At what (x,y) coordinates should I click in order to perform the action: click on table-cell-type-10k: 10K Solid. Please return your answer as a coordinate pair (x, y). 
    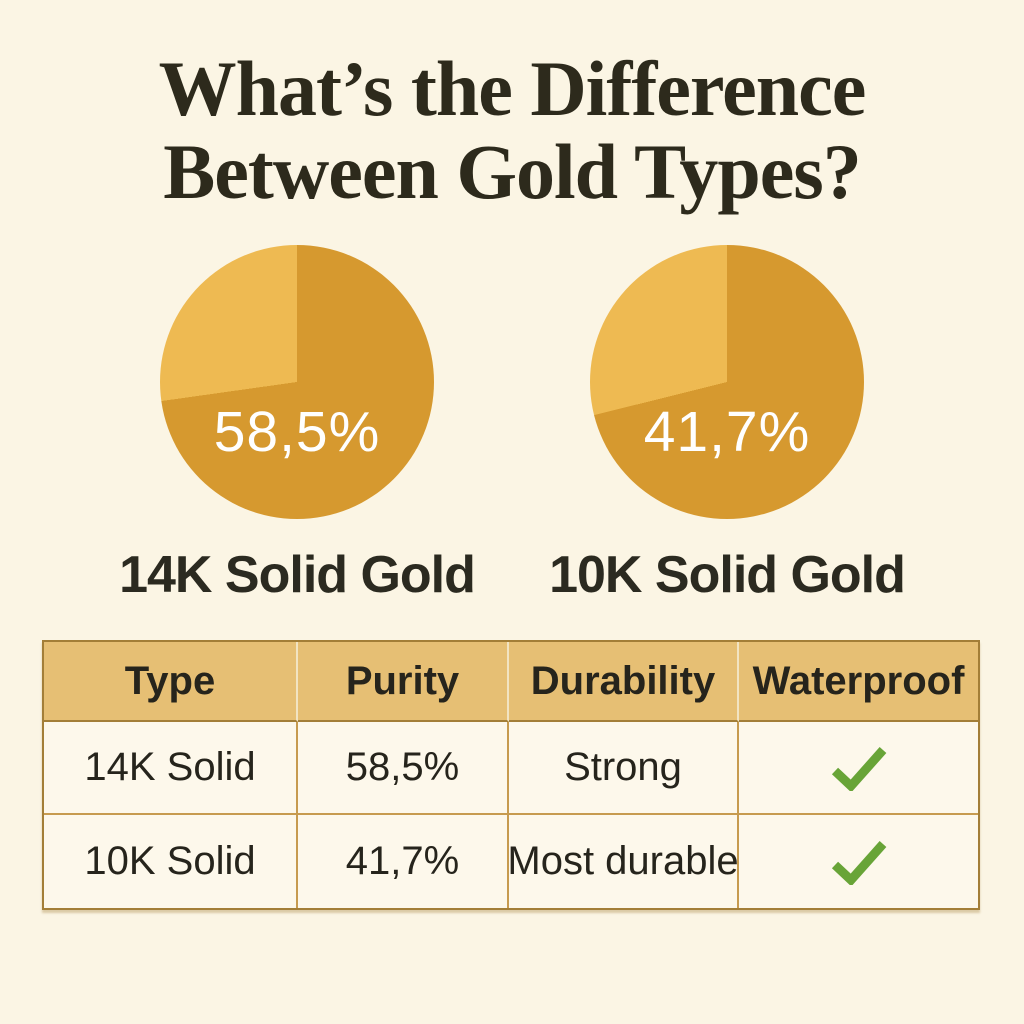
    Looking at the image, I should click on (171, 861).